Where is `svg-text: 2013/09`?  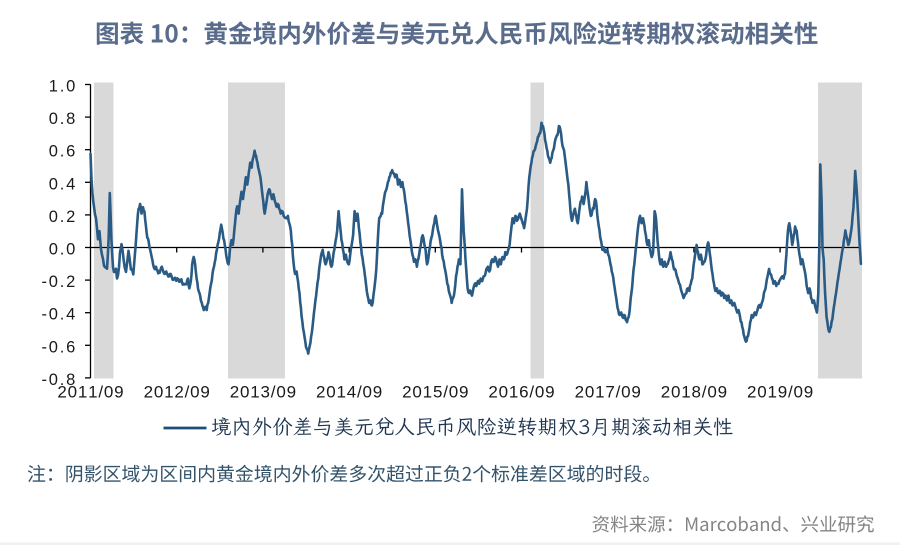 svg-text: 2013/09 is located at coordinates (263, 392).